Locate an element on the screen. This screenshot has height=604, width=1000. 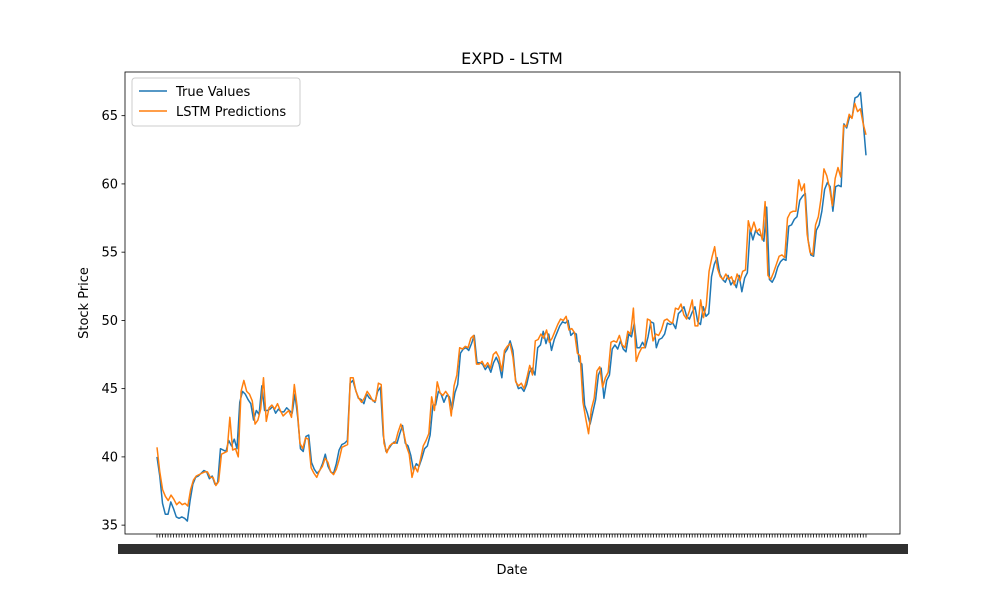
y-tick-label: 65 is located at coordinates (109, 116).